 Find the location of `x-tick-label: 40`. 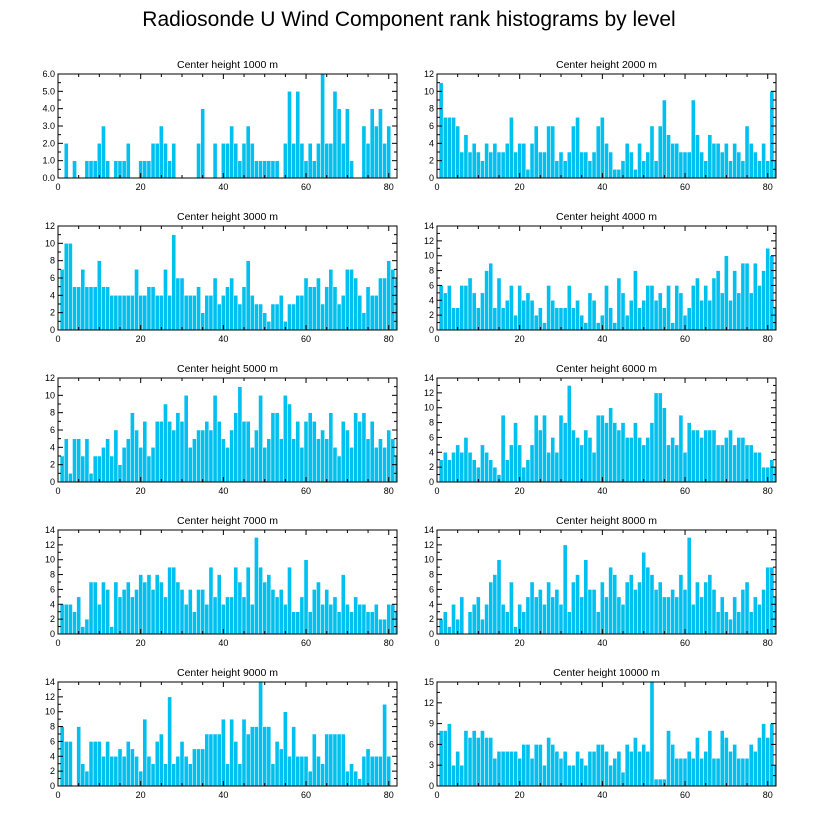

x-tick-label: 40 is located at coordinates (223, 795).